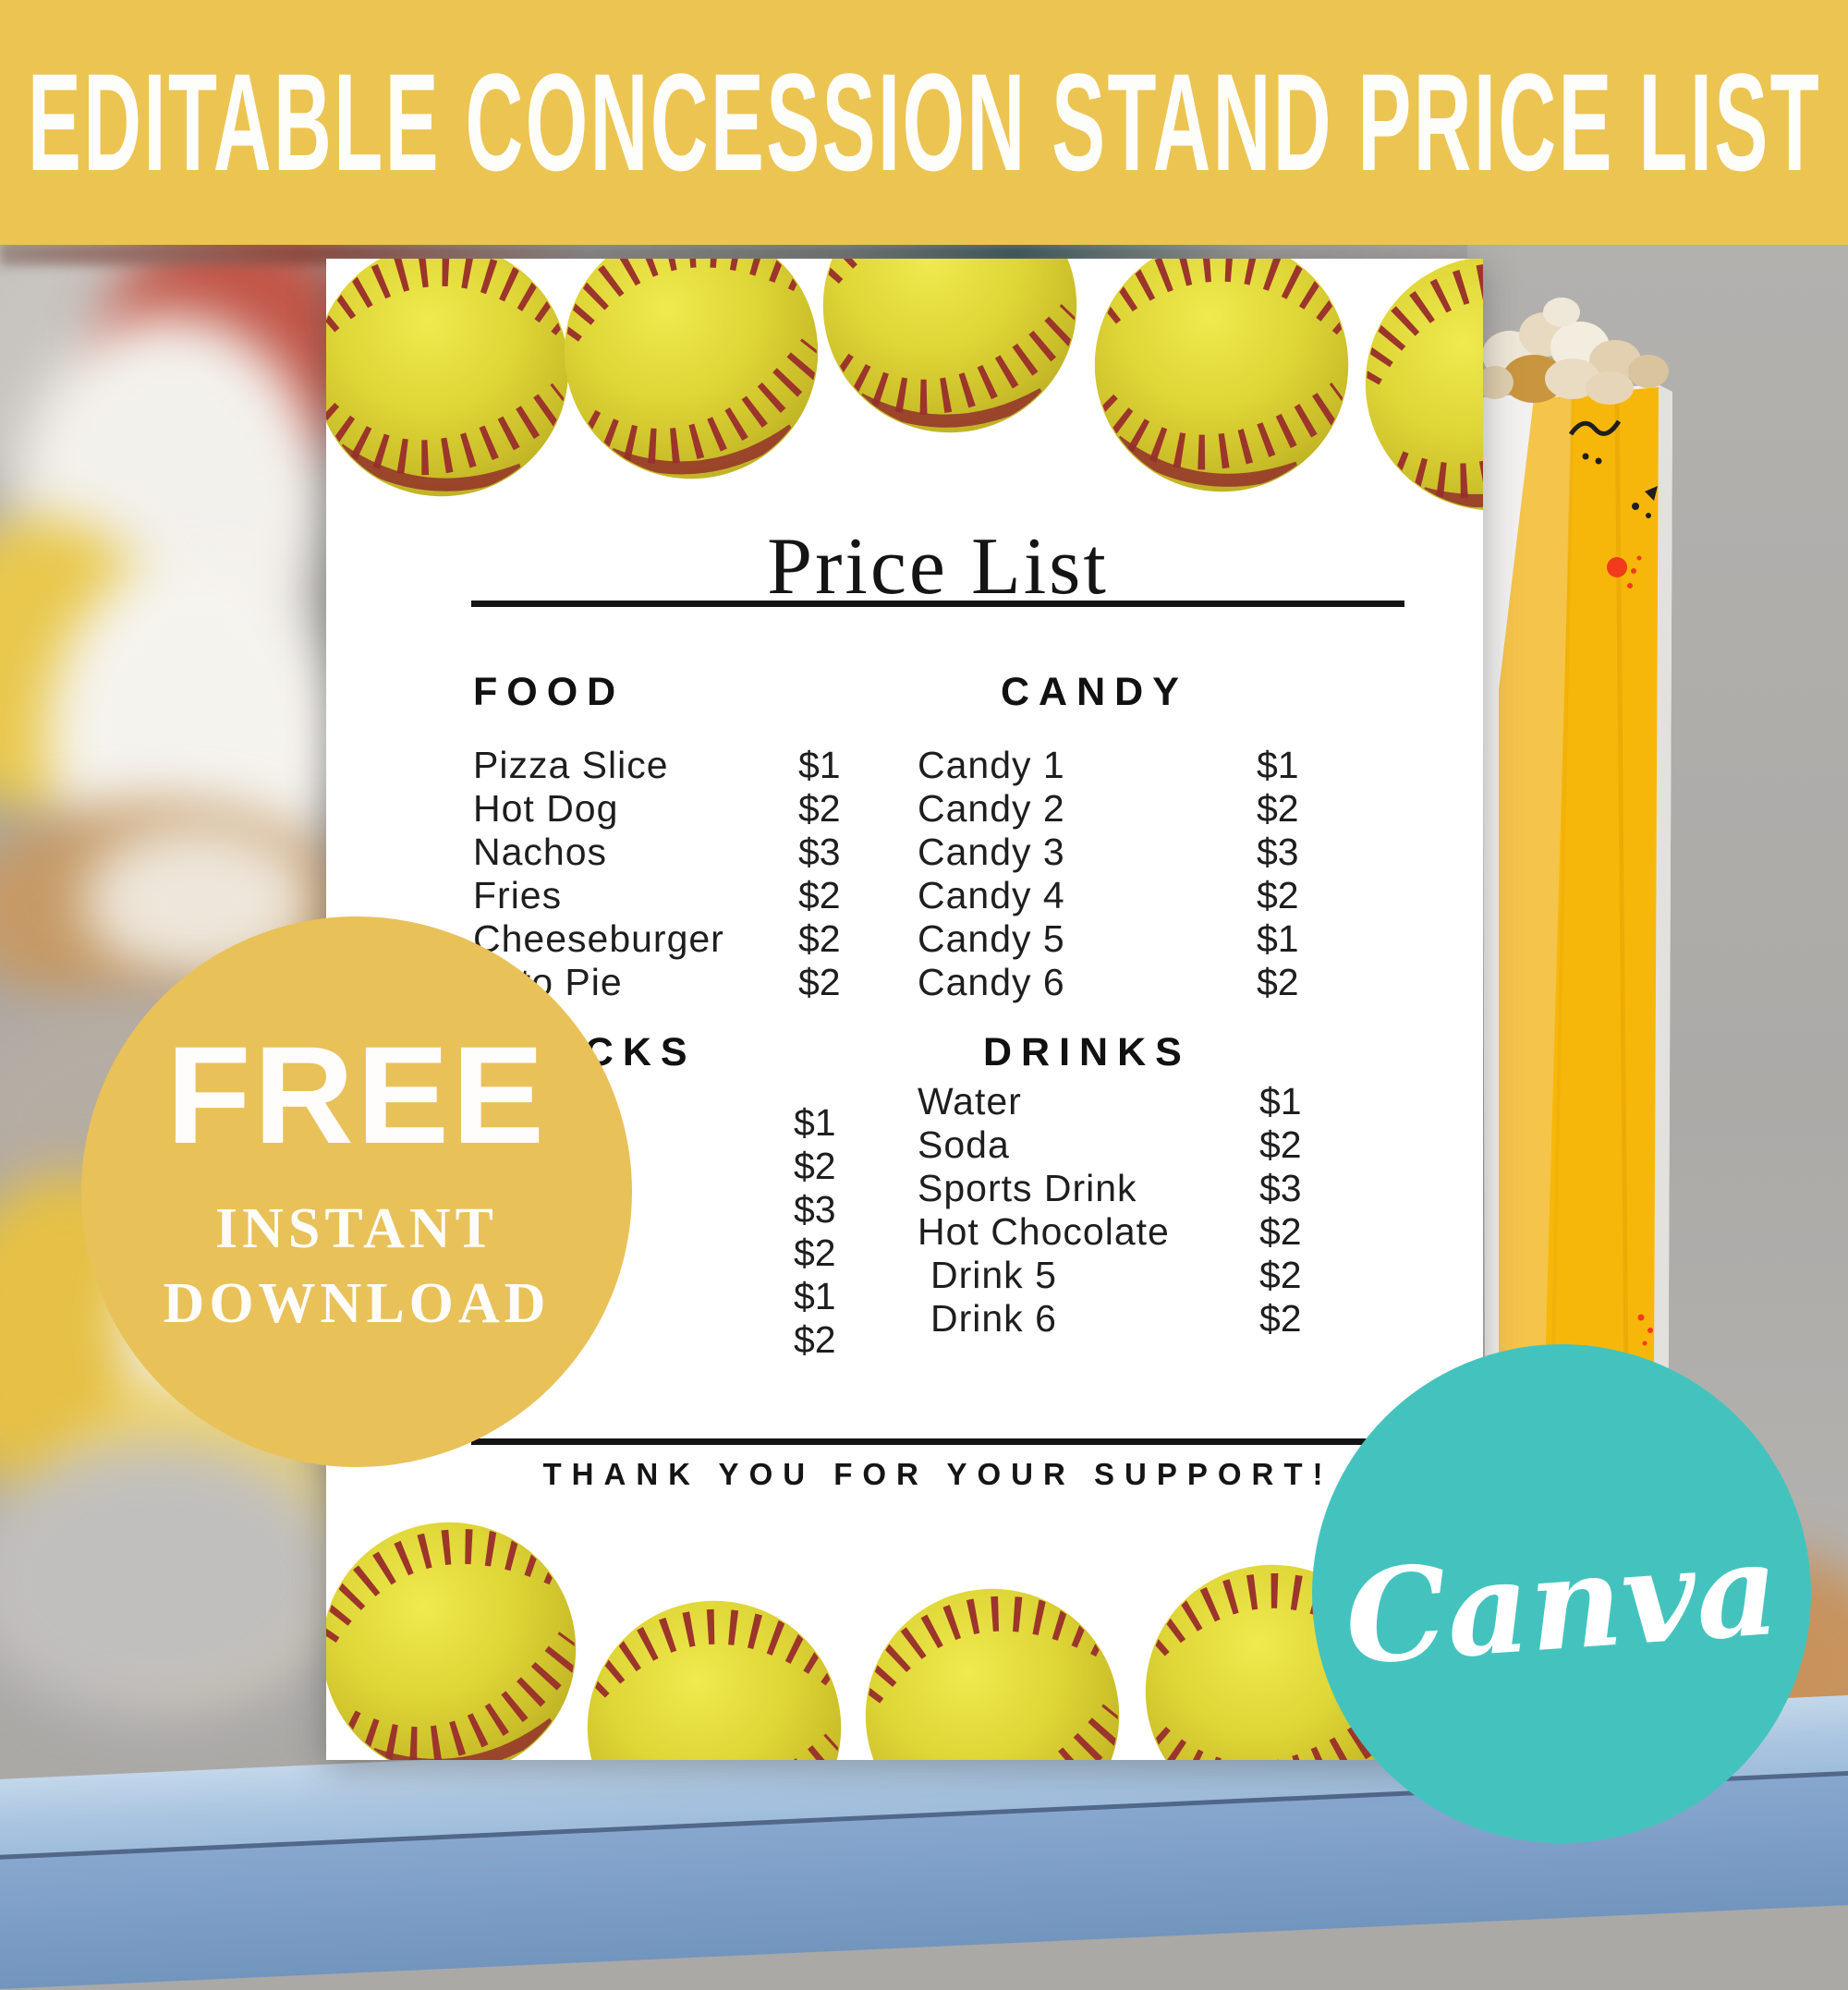  Describe the element at coordinates (992, 765) in the screenshot. I see `menu-item-name: Candy 1` at that location.